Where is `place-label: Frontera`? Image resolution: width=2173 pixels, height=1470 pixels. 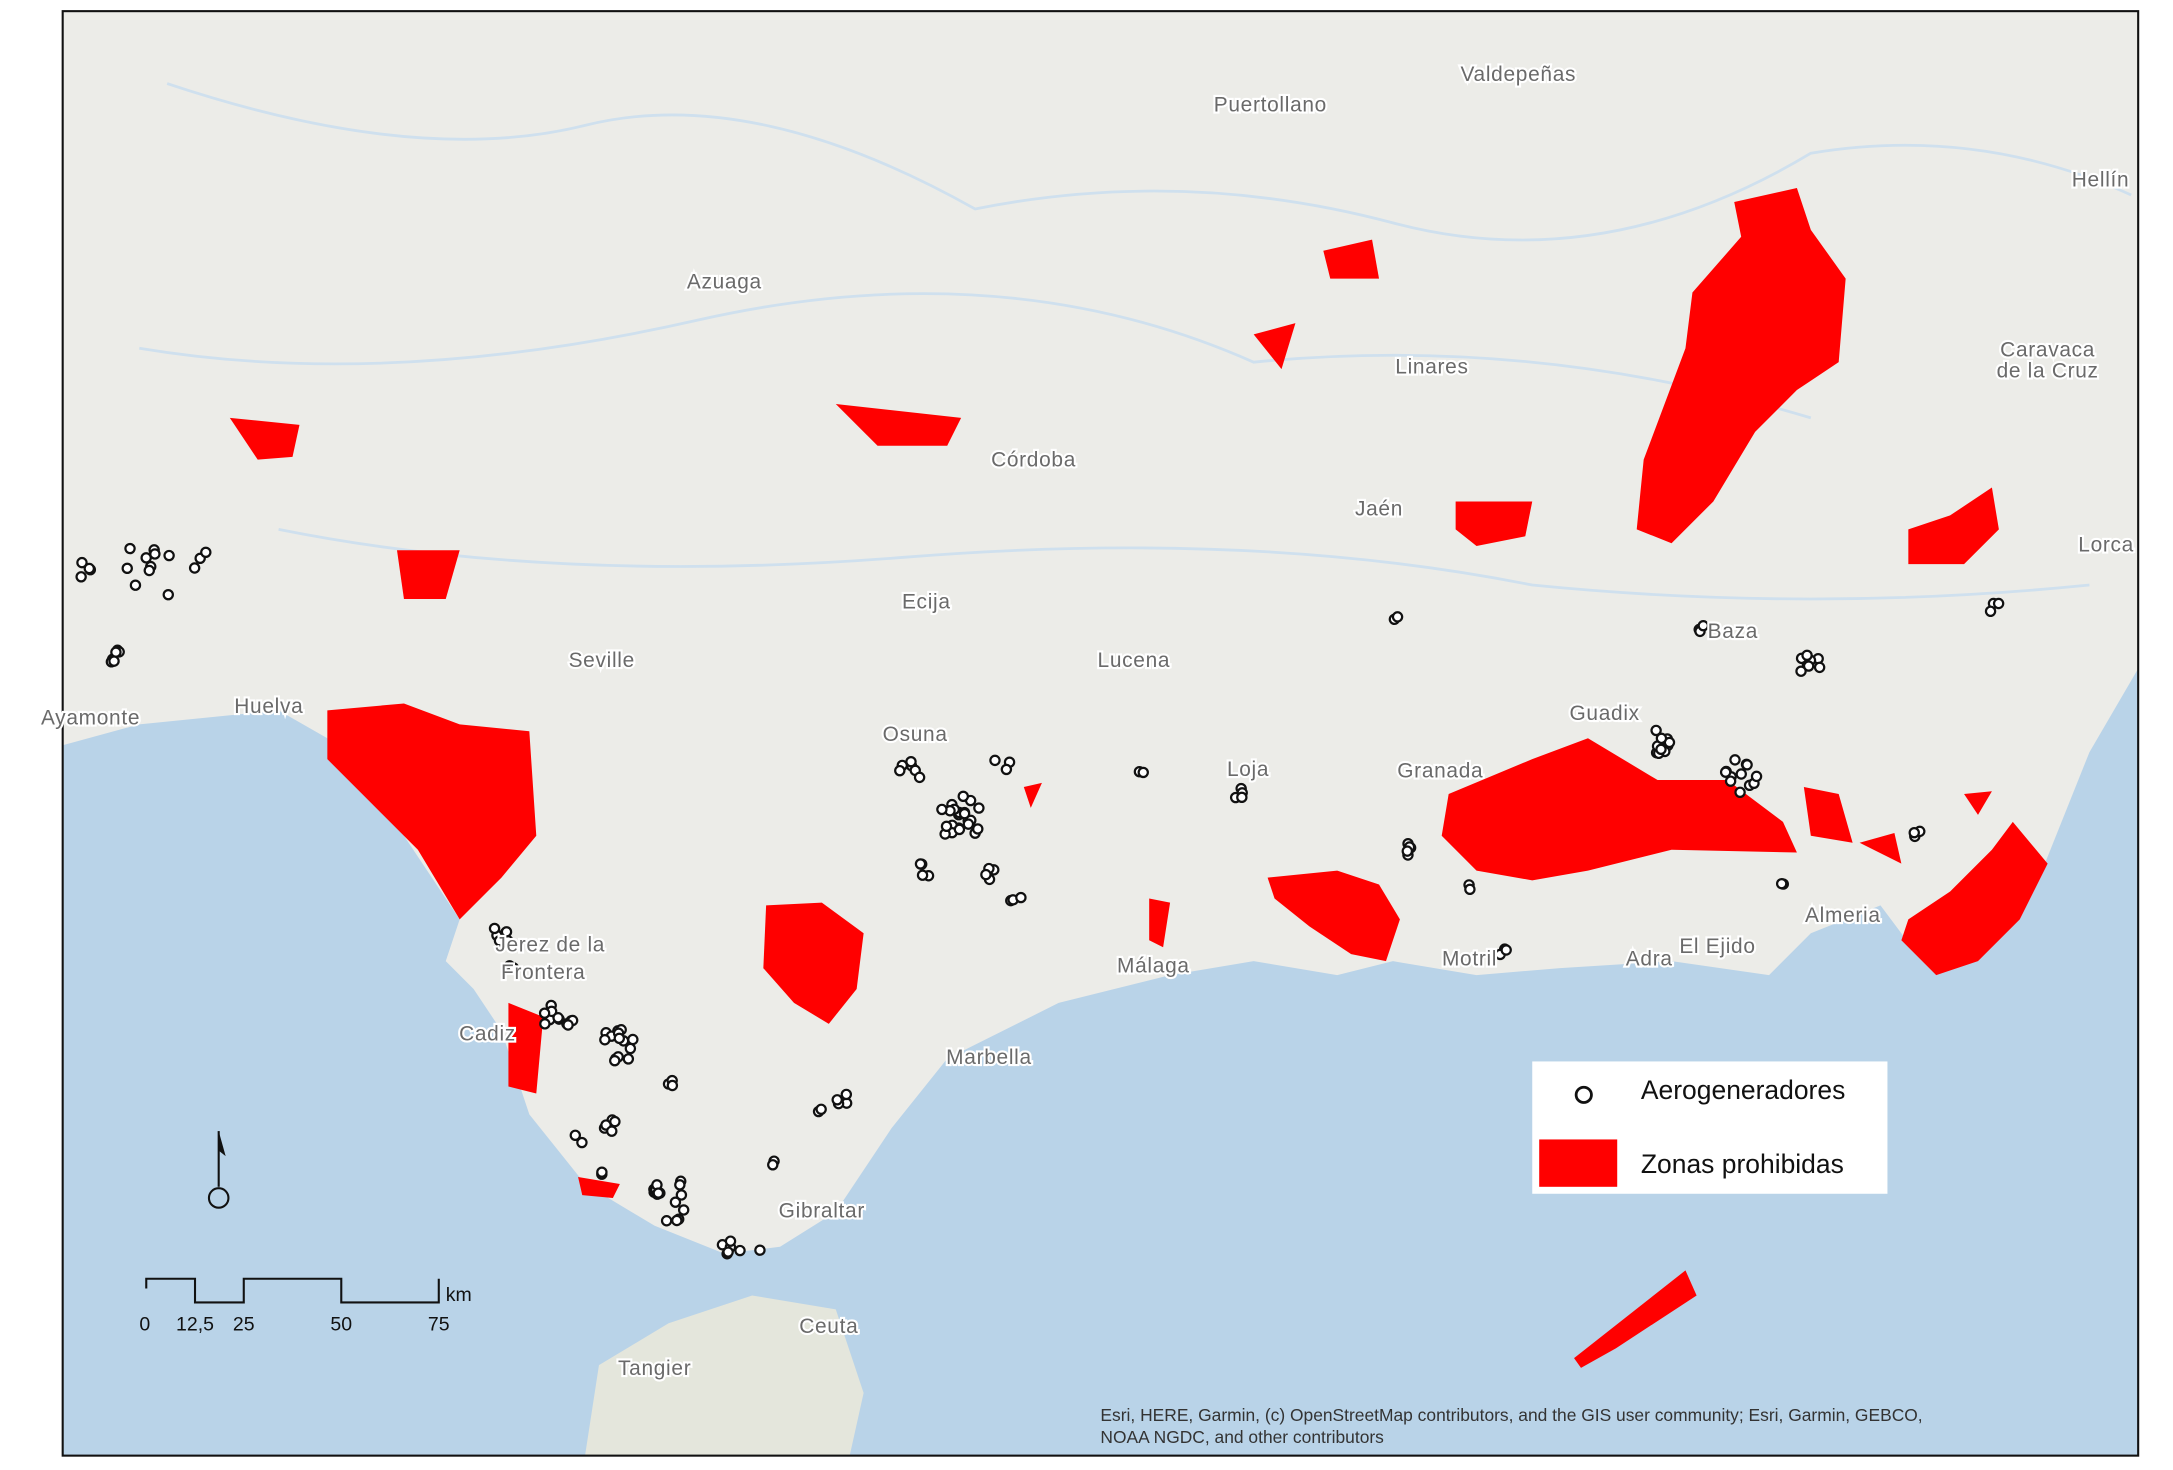 place-label: Frontera is located at coordinates (543, 972).